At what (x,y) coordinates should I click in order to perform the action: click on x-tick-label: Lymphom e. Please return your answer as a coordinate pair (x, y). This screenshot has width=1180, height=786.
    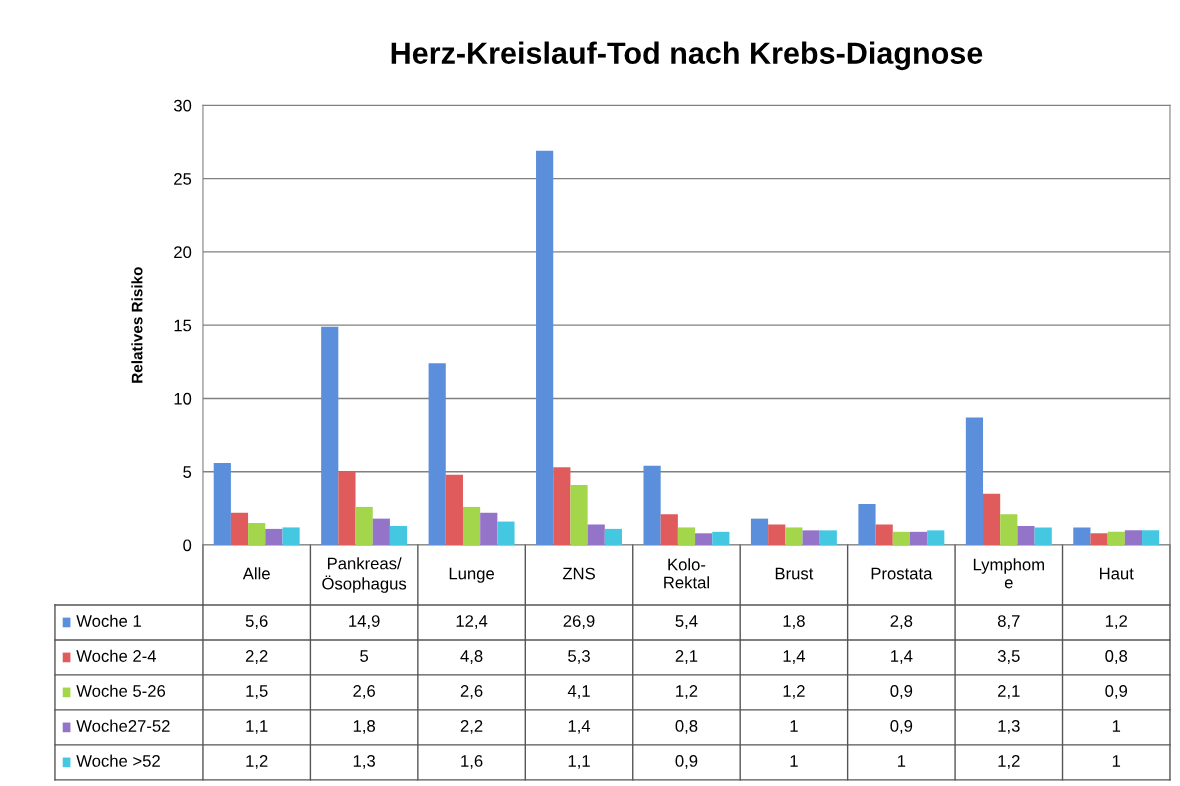
    Looking at the image, I should click on (1008, 573).